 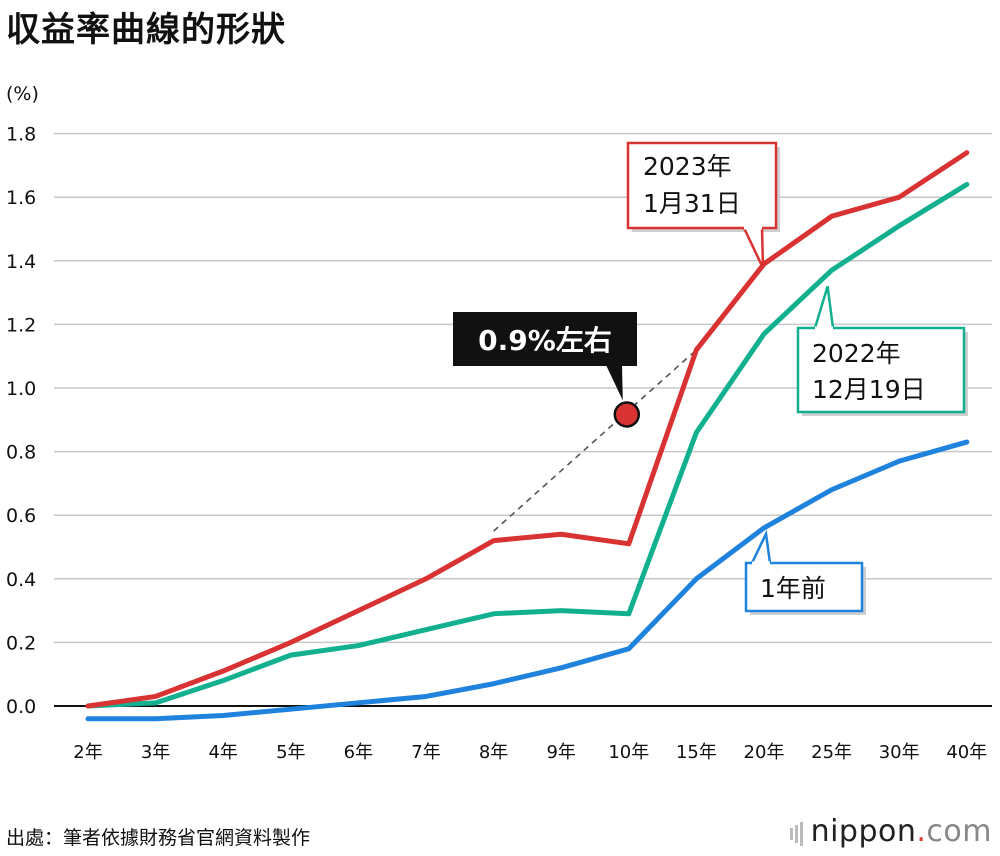 What do you see at coordinates (959, 831) in the screenshot?
I see `brand-suffix: com` at bounding box center [959, 831].